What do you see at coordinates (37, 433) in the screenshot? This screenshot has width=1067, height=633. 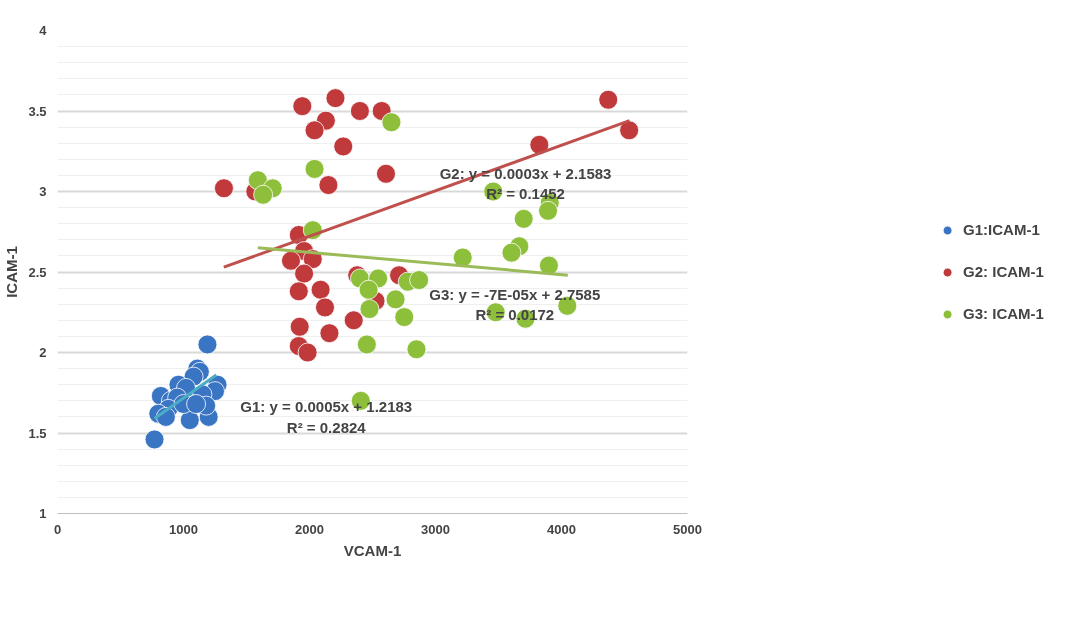 I see `y-tick-label: 1.5` at bounding box center [37, 433].